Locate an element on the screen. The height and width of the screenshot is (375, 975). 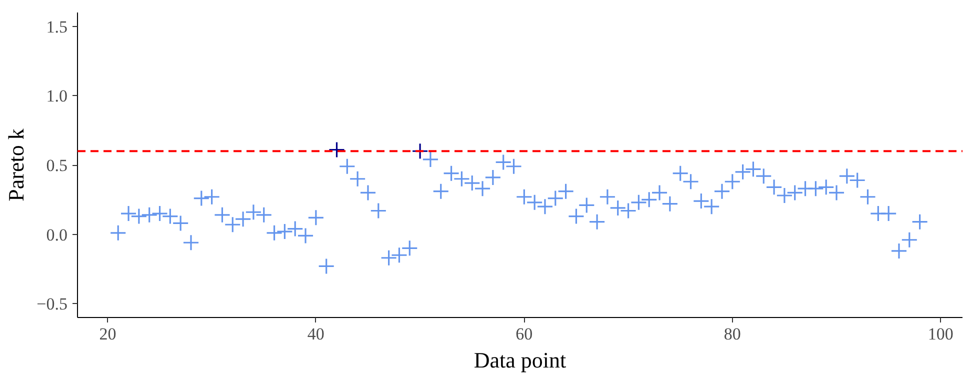
y-tick-label: −0.5 is located at coordinates (52, 304).